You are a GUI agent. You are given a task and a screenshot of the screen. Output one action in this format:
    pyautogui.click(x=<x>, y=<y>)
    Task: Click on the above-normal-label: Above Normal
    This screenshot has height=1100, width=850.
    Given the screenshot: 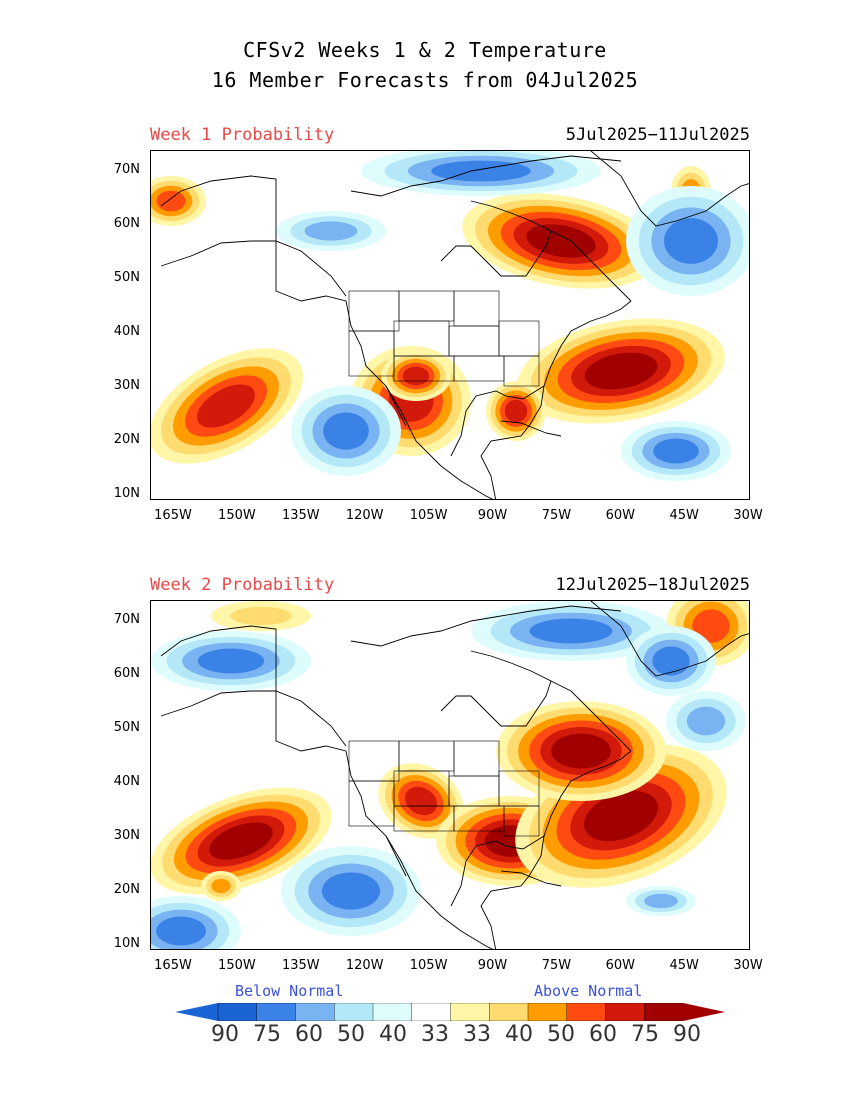 What is the action you would take?
    pyautogui.click(x=588, y=991)
    